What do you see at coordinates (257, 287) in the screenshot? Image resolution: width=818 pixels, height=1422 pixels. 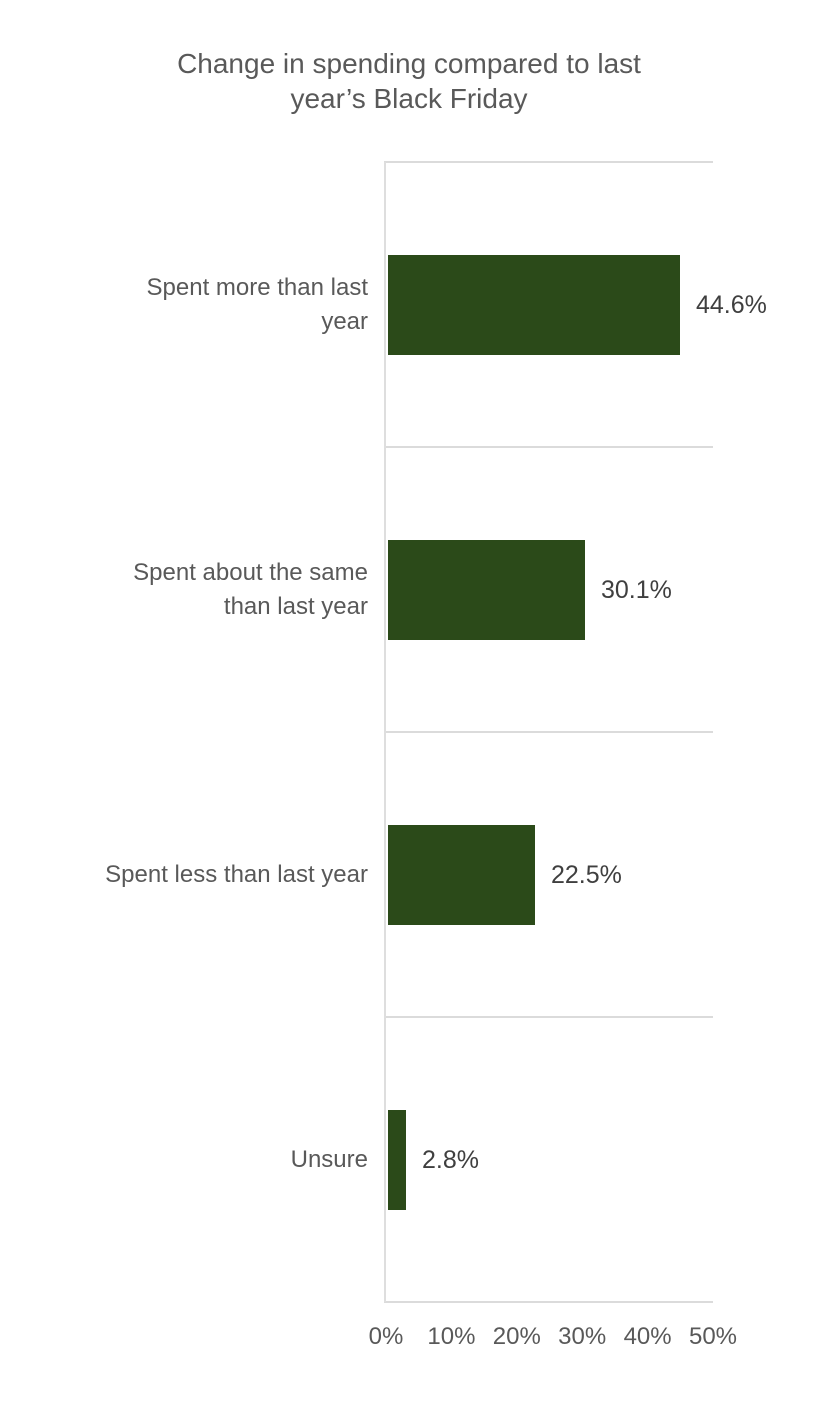 I see `category-label-line: Spent more than last` at bounding box center [257, 287].